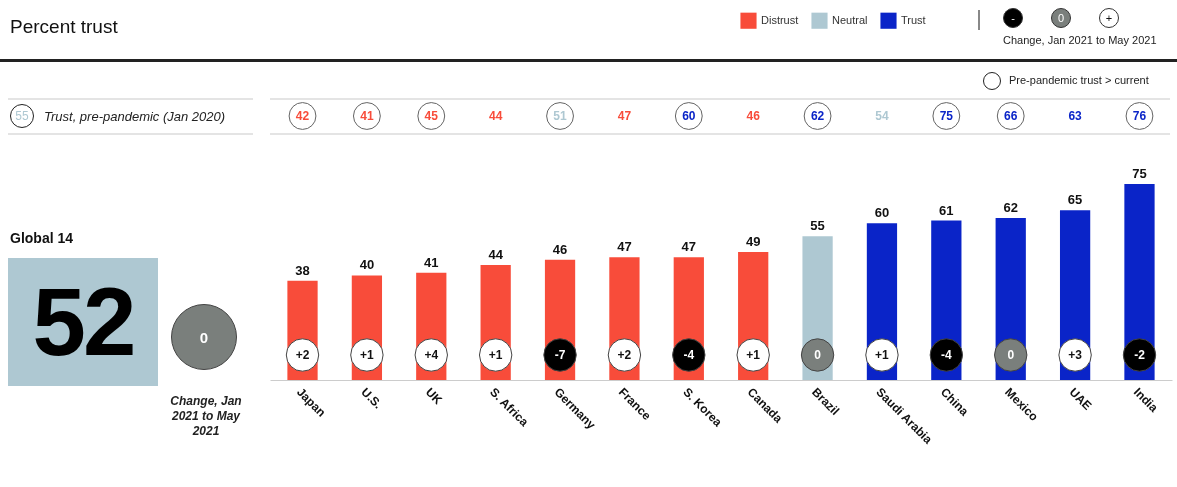 The width and height of the screenshot is (1177, 487). What do you see at coordinates (431, 355) in the screenshot?
I see `annotation: +4` at bounding box center [431, 355].